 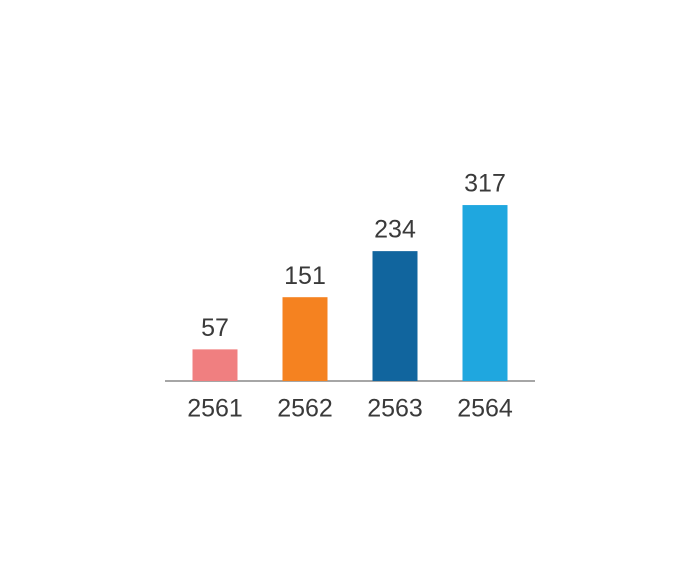 I want to click on value-label: 57, so click(x=215, y=328).